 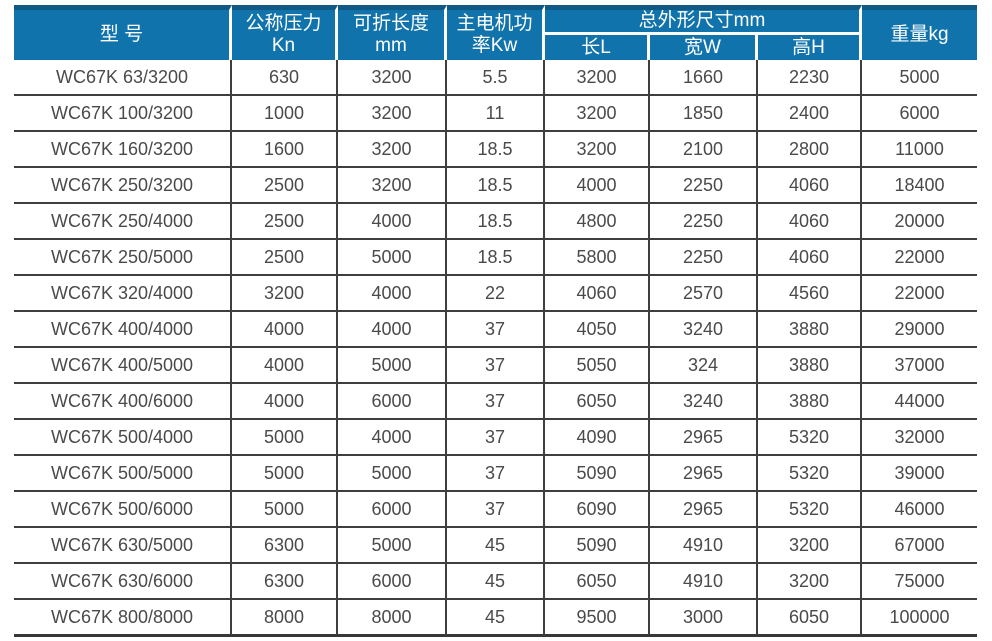 What do you see at coordinates (704, 150) in the screenshot?
I see `dim-width-cell: 2100` at bounding box center [704, 150].